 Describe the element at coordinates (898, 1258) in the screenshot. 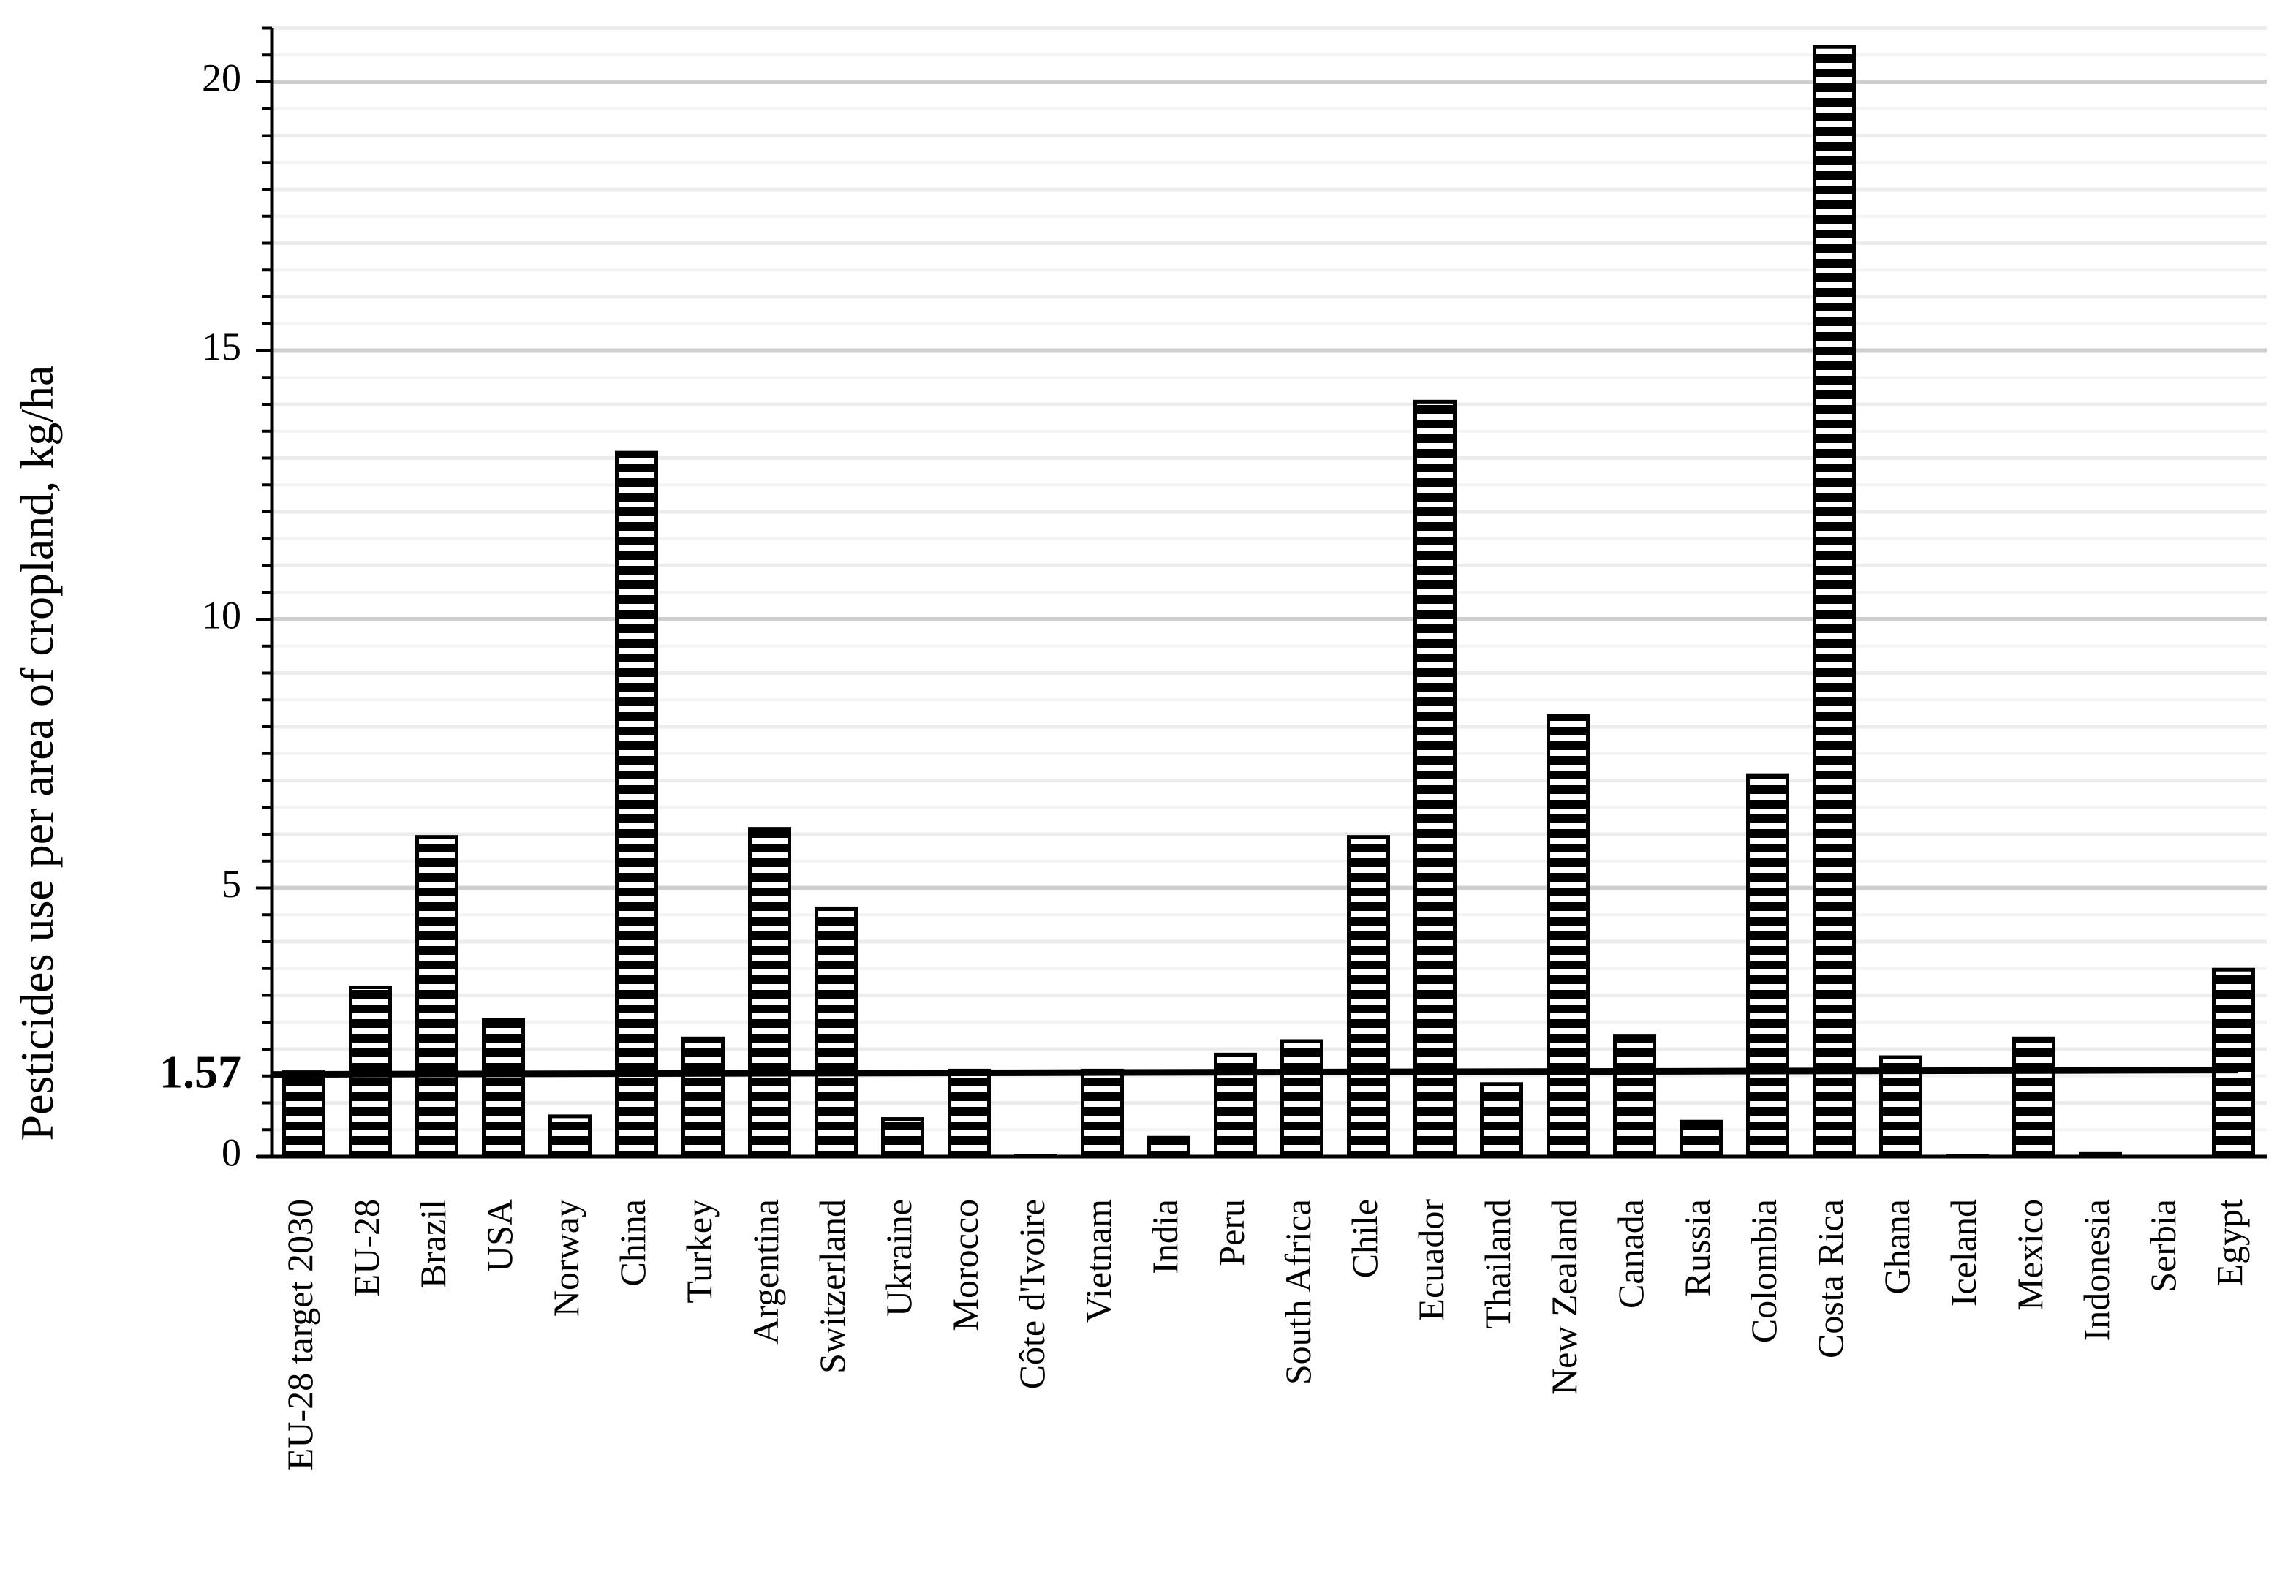

I see `category-label: Ukraine` at that location.